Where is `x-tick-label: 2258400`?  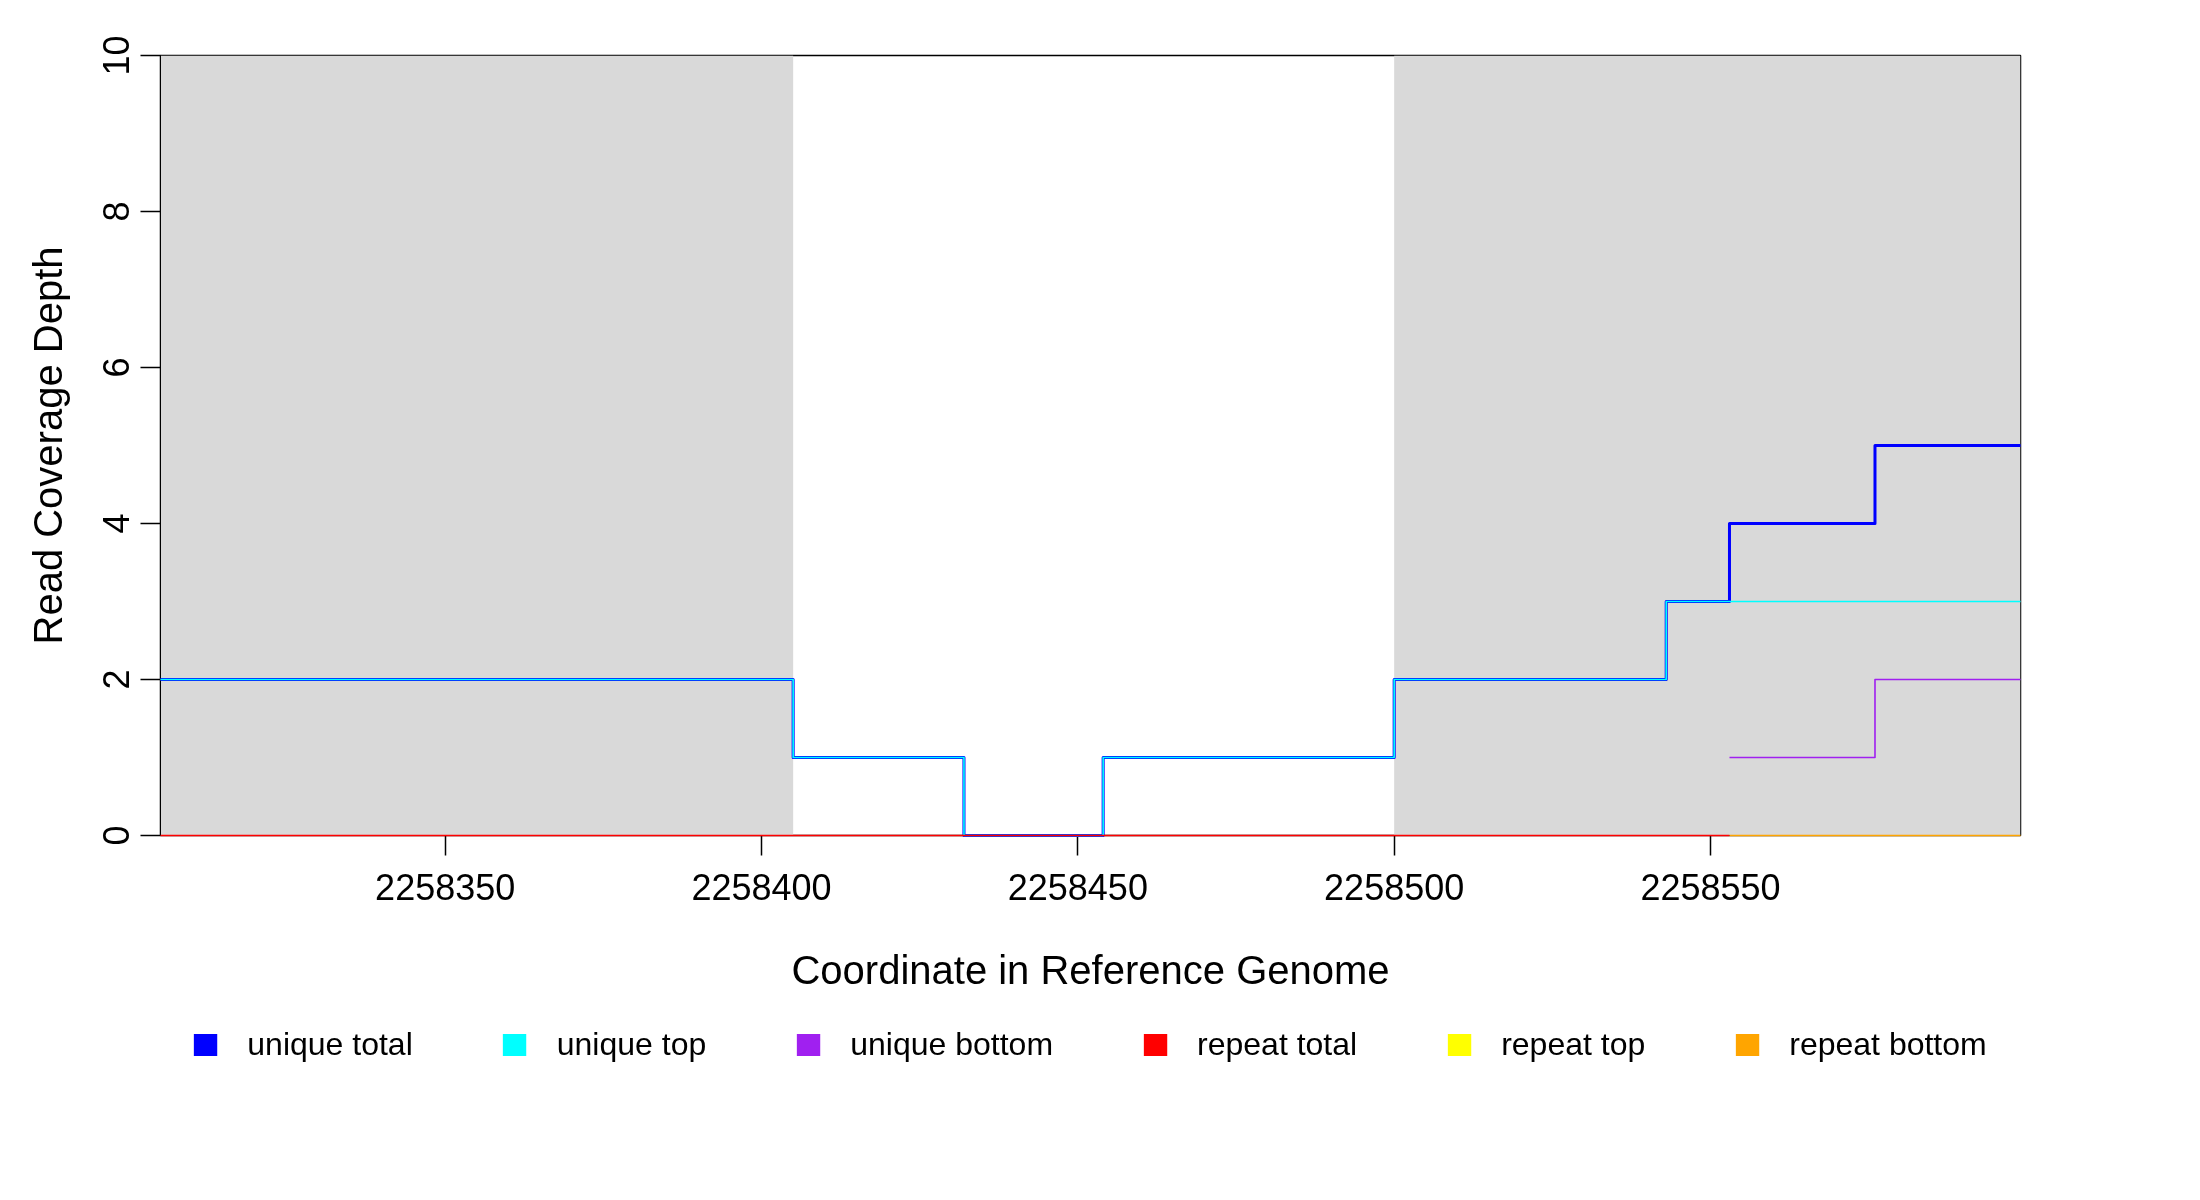
x-tick-label: 2258400 is located at coordinates (761, 887).